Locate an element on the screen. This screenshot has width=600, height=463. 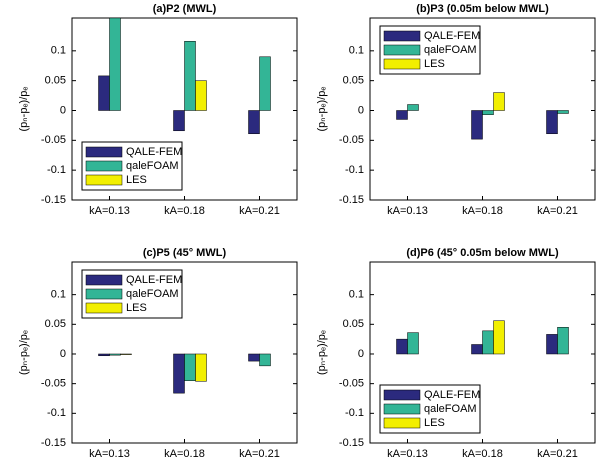
chart-title: (d)P6 (45° 0.05m below MWL) is located at coordinates (482, 253).